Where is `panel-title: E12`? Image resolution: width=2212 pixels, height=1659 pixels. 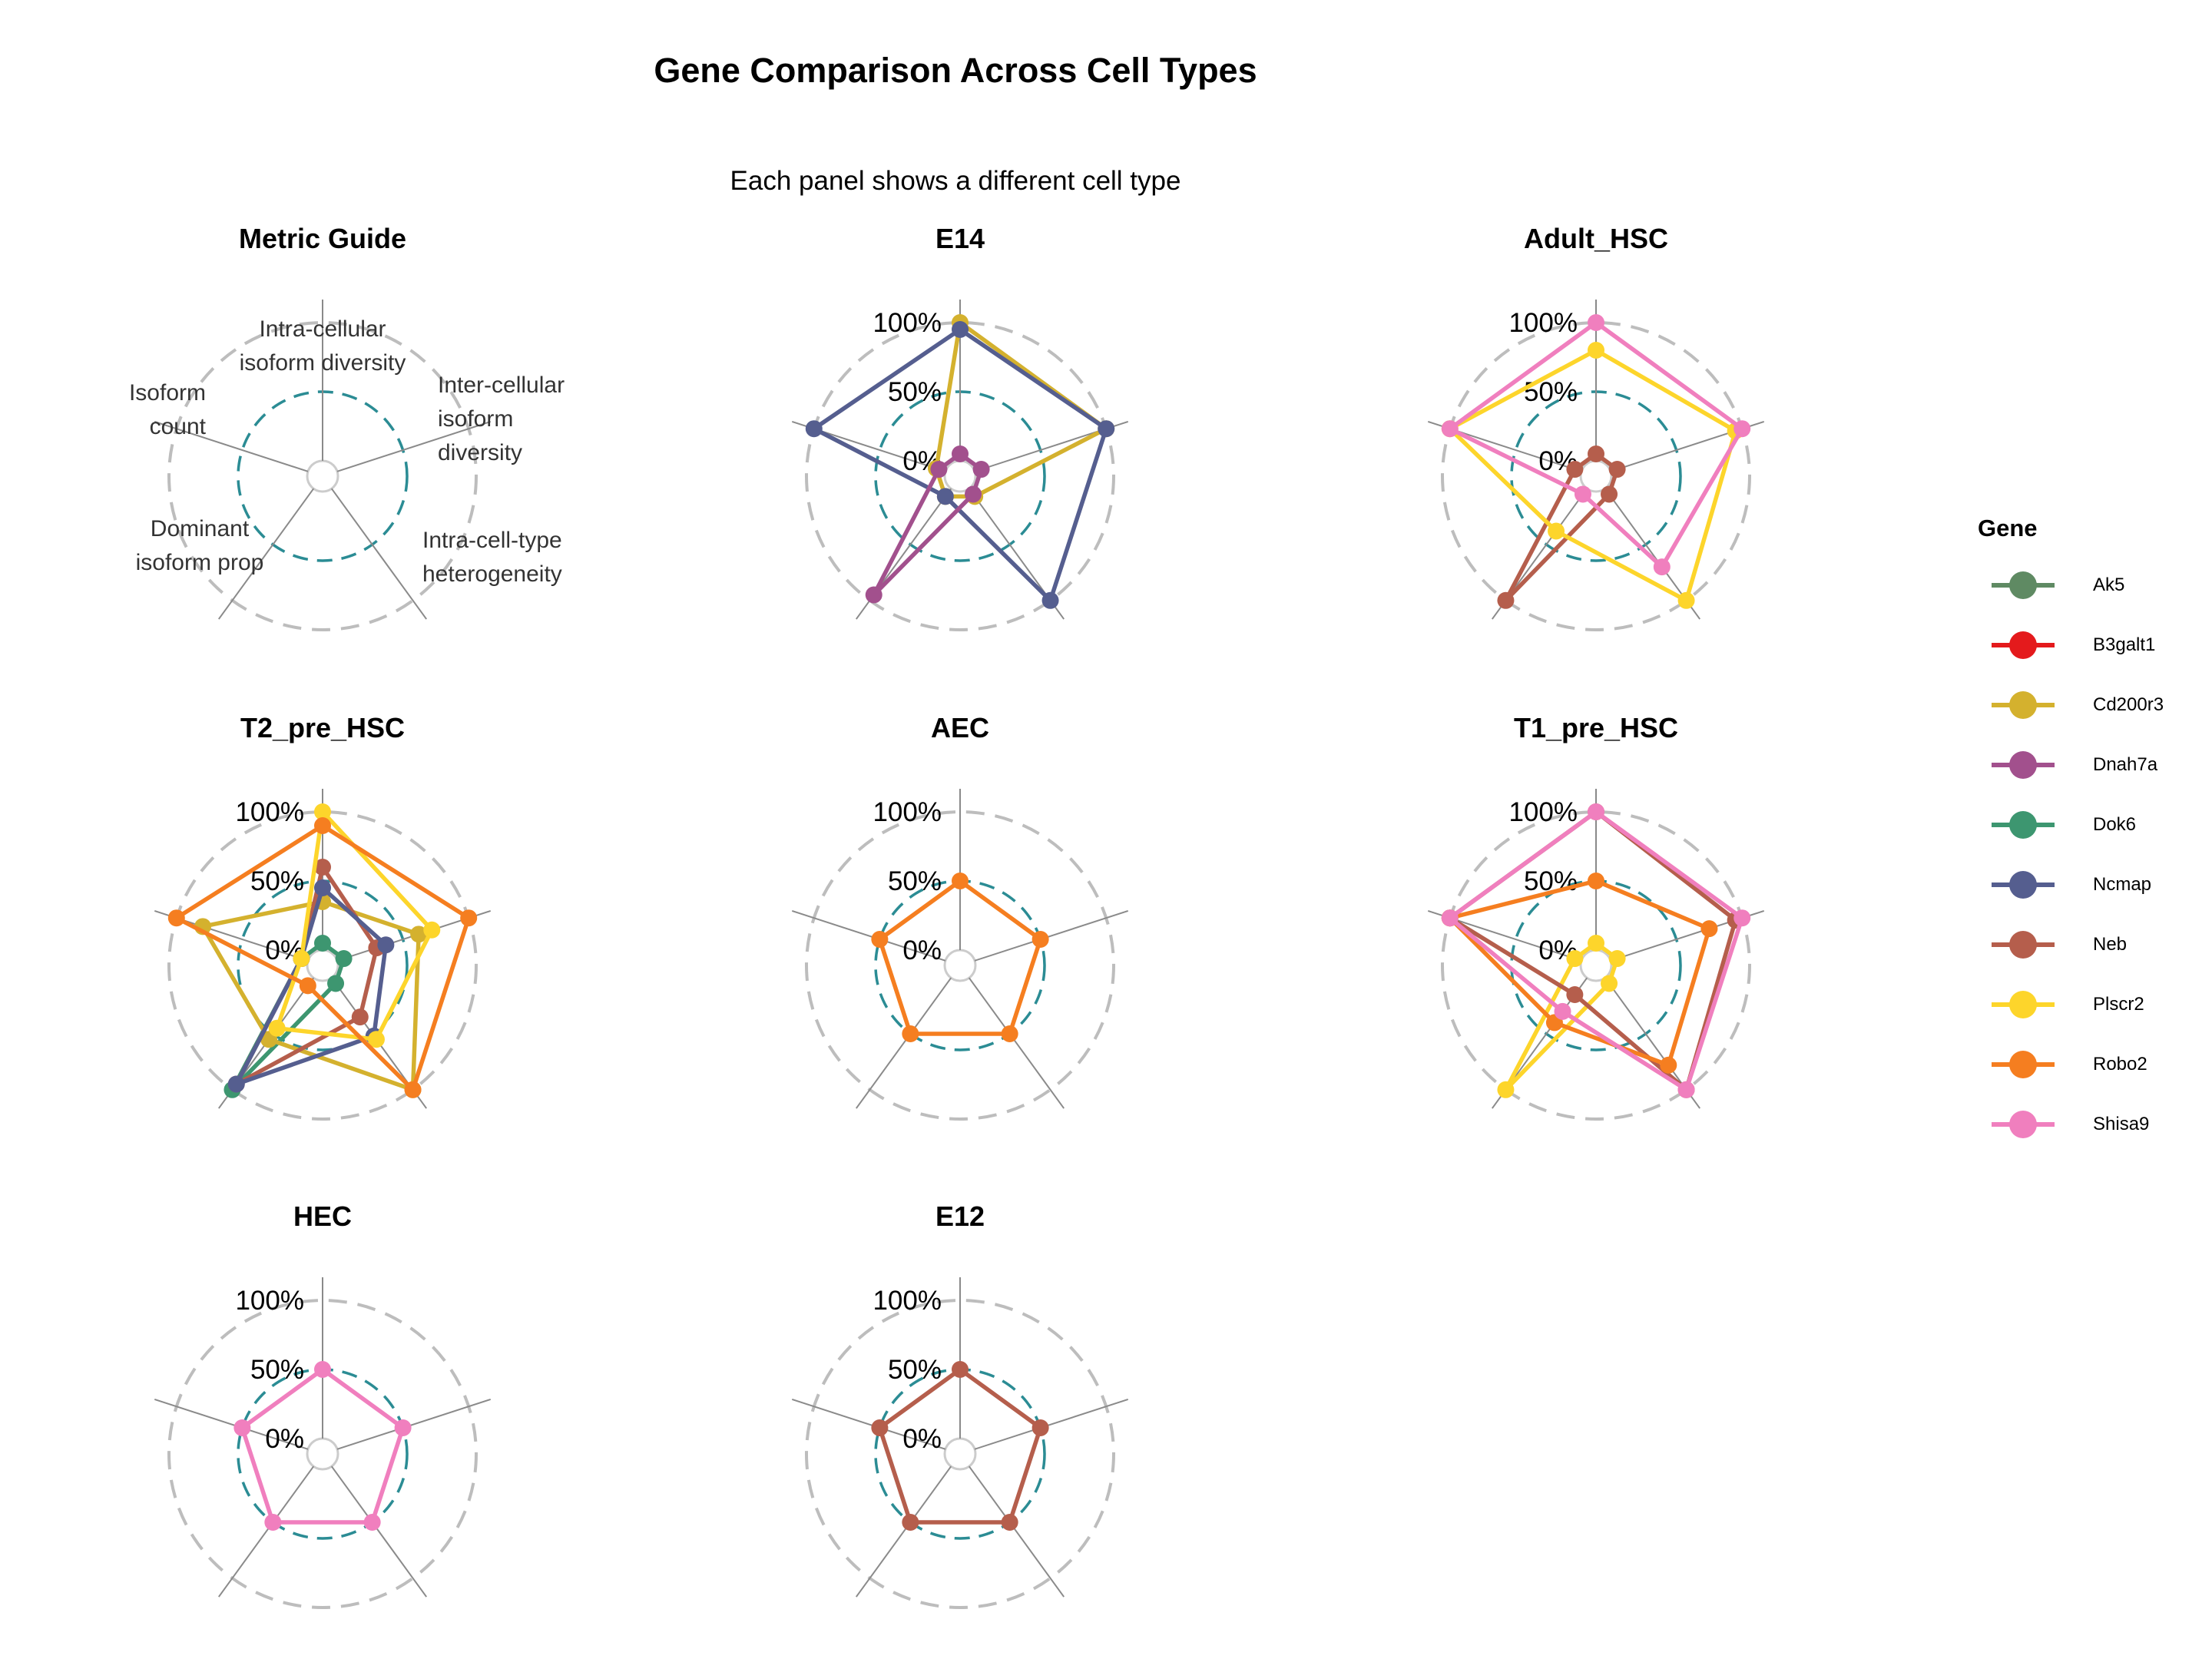 panel-title: E12 is located at coordinates (960, 1216).